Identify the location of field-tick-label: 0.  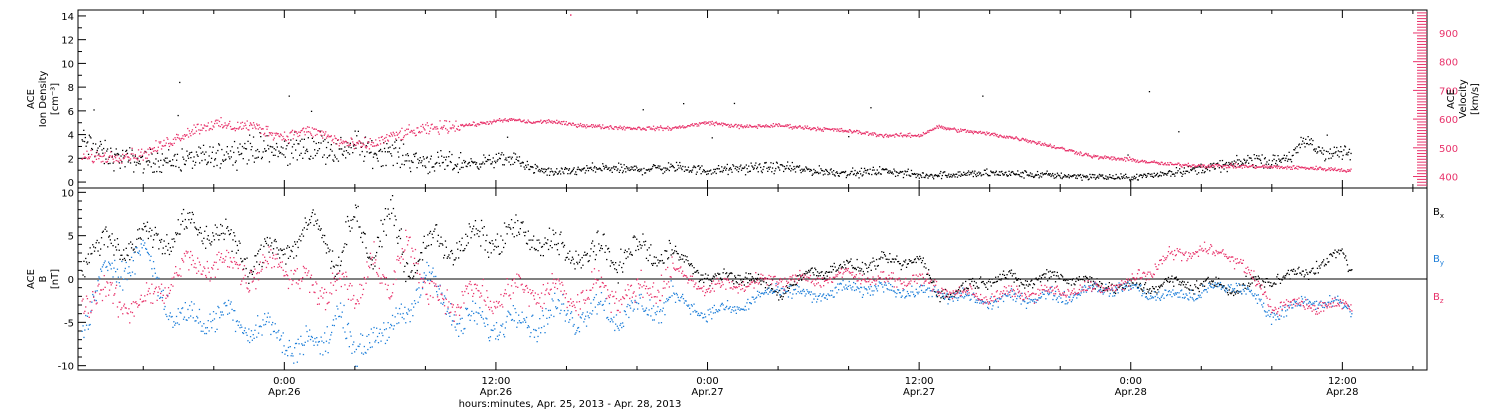
(71, 280).